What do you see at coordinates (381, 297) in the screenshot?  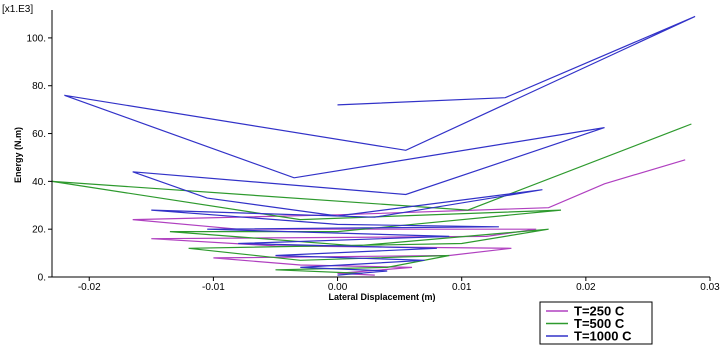 I see `x-axis-label: Lateral Displacement (m)` at bounding box center [381, 297].